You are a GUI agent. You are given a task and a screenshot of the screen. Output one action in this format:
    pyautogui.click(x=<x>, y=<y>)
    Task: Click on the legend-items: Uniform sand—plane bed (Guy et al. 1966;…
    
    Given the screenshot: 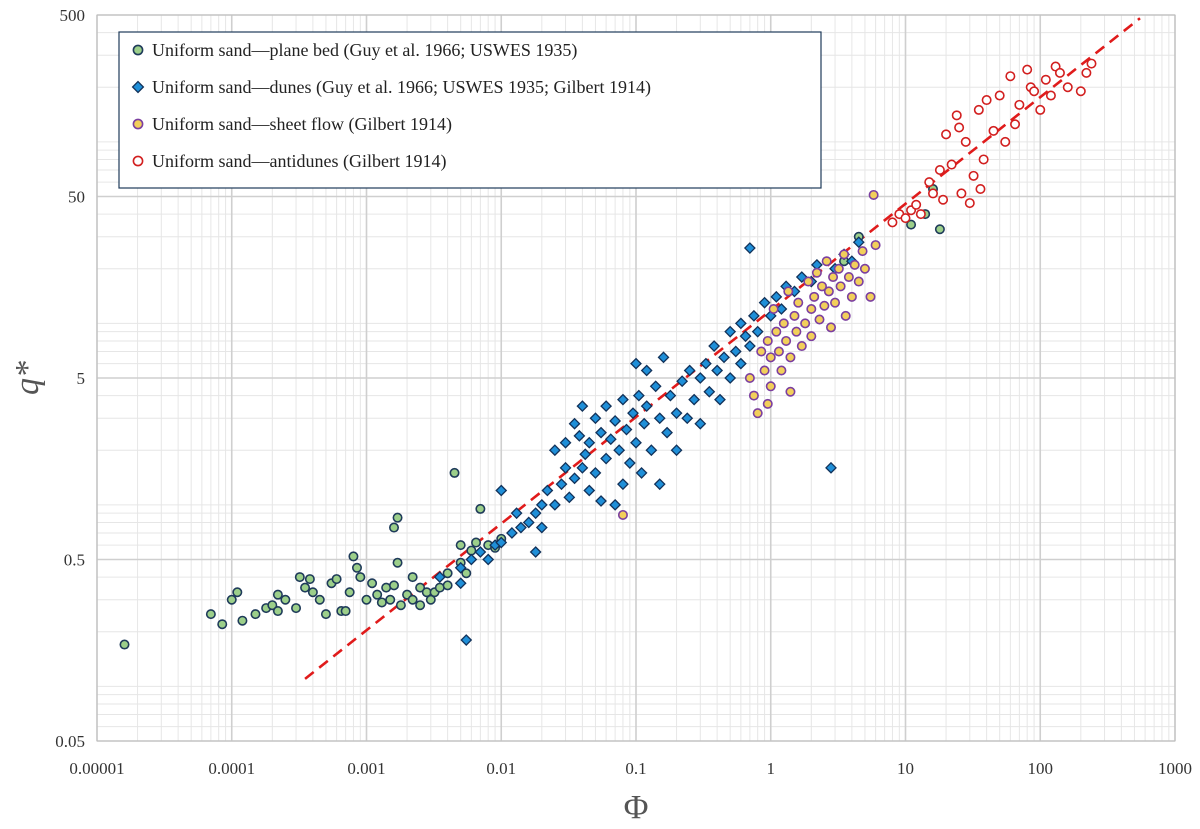 What is the action you would take?
    pyautogui.click(x=391, y=106)
    